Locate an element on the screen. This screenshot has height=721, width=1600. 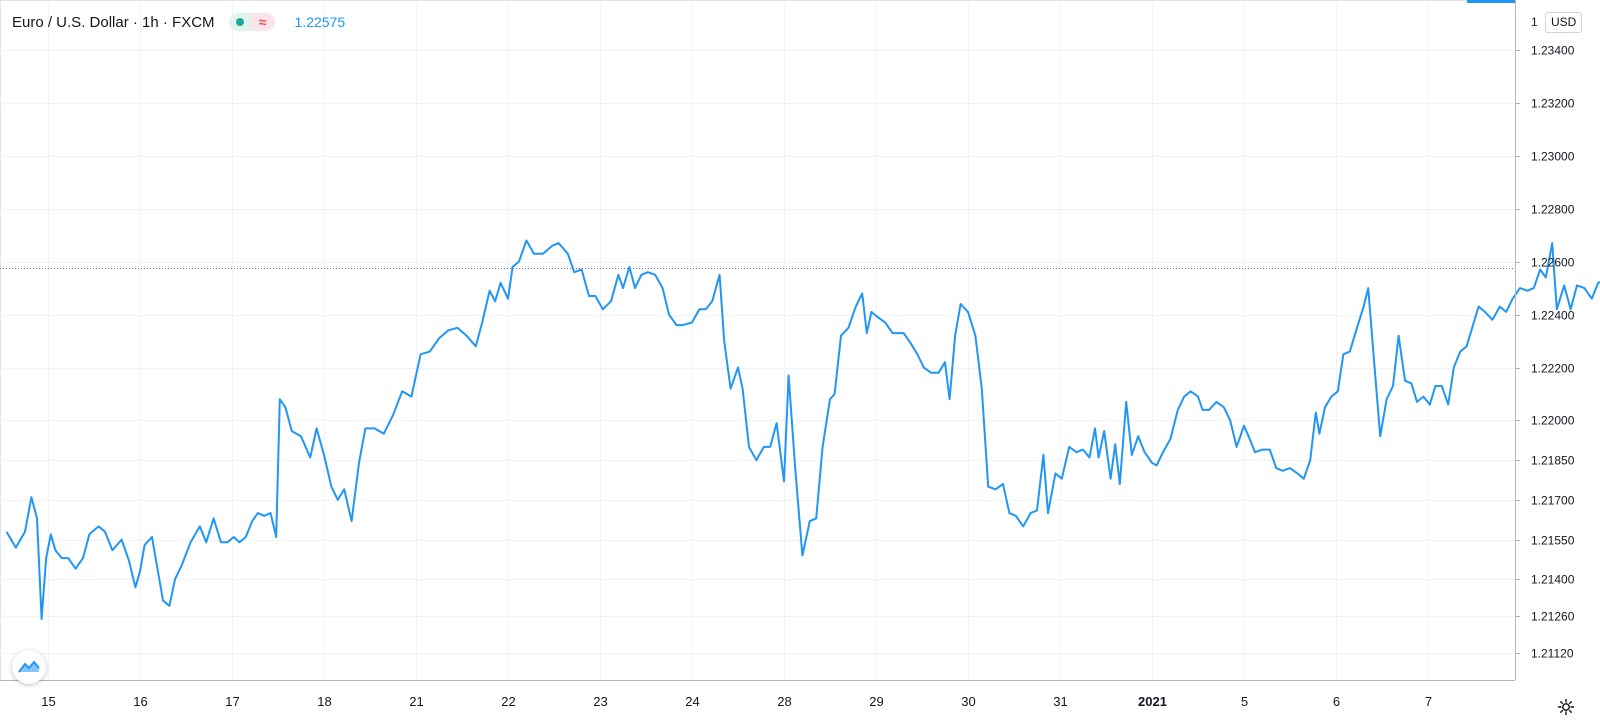
gear-icon is located at coordinates (1566, 707).